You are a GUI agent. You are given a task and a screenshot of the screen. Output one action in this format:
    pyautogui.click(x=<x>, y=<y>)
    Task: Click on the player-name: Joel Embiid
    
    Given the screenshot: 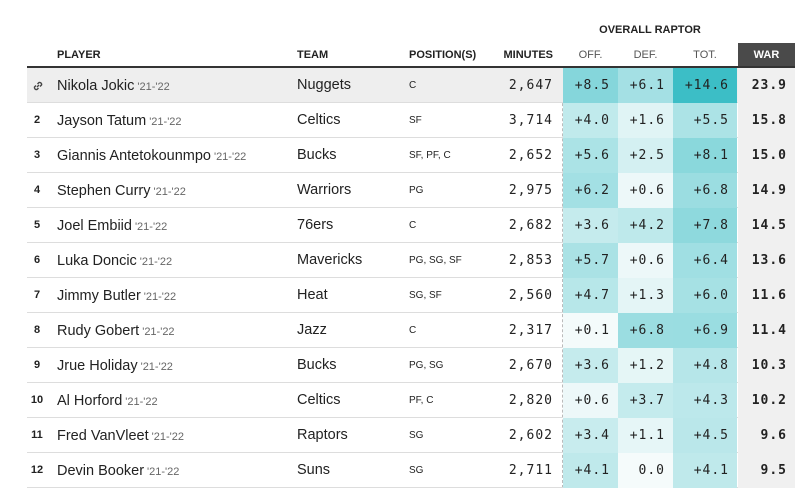 What is the action you would take?
    pyautogui.click(x=94, y=226)
    